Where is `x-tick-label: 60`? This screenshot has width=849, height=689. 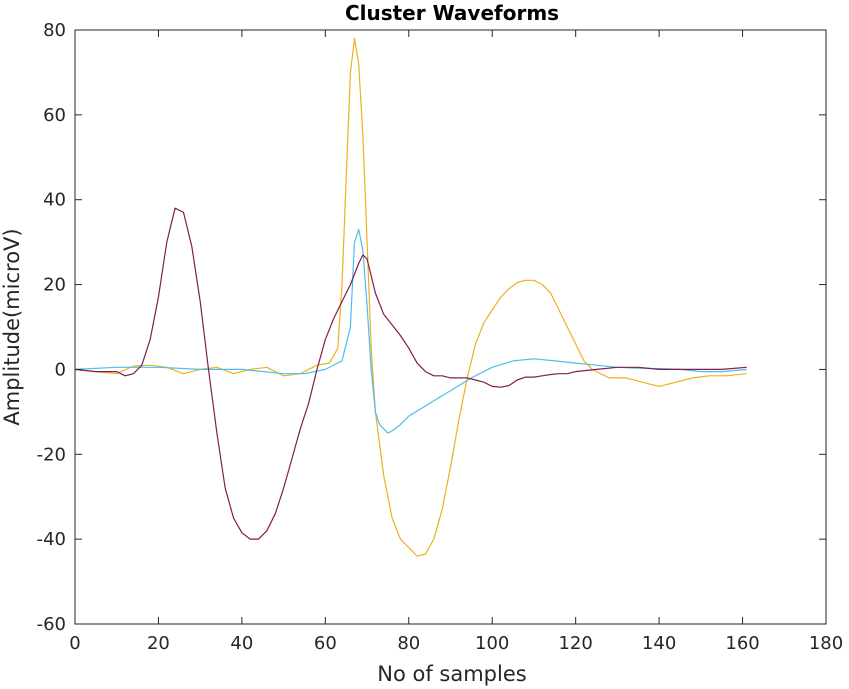
x-tick-label: 60 is located at coordinates (325, 643).